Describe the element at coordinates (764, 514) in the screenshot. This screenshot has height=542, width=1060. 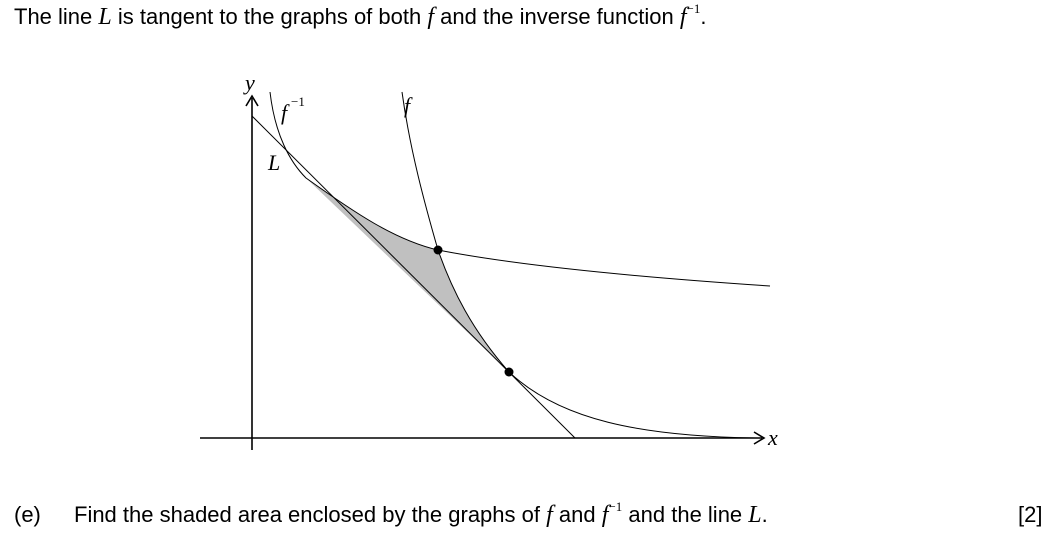
I see `question-end: .` at that location.